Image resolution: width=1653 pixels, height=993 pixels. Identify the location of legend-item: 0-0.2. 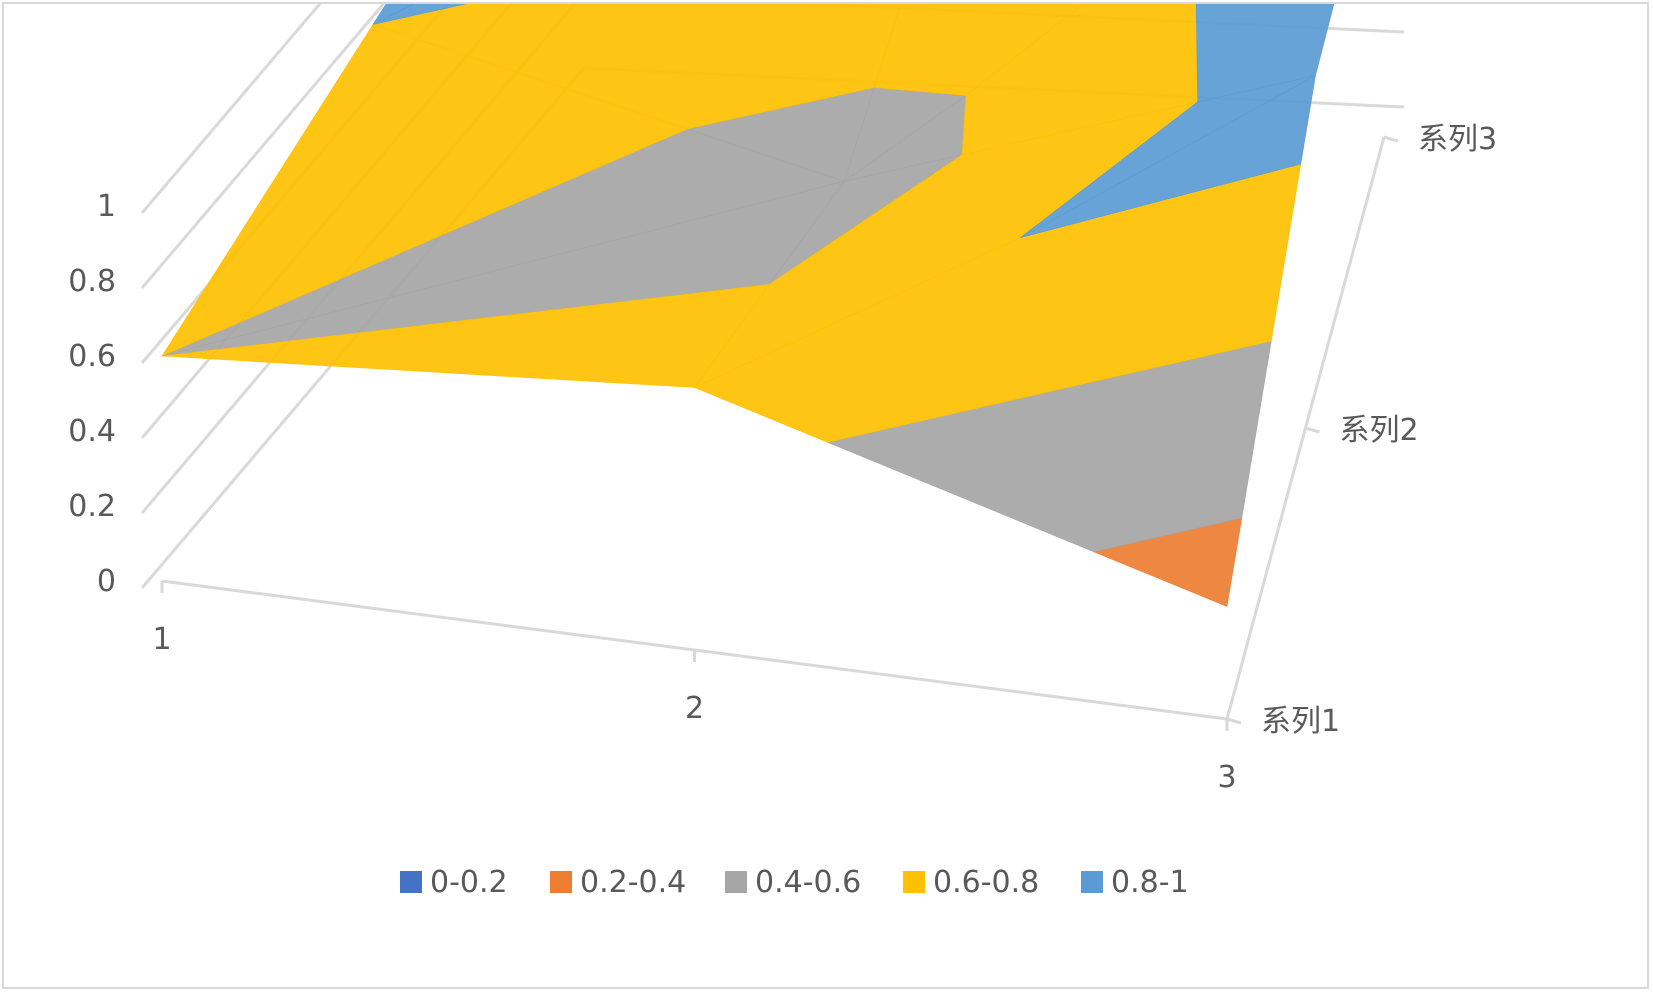
(454, 882).